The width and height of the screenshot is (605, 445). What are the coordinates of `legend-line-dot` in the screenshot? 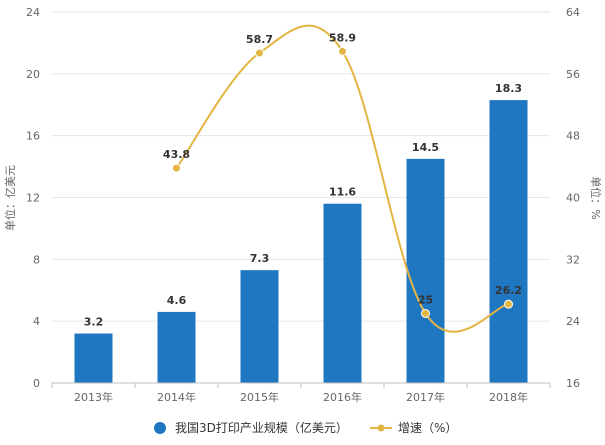 It's located at (381, 428).